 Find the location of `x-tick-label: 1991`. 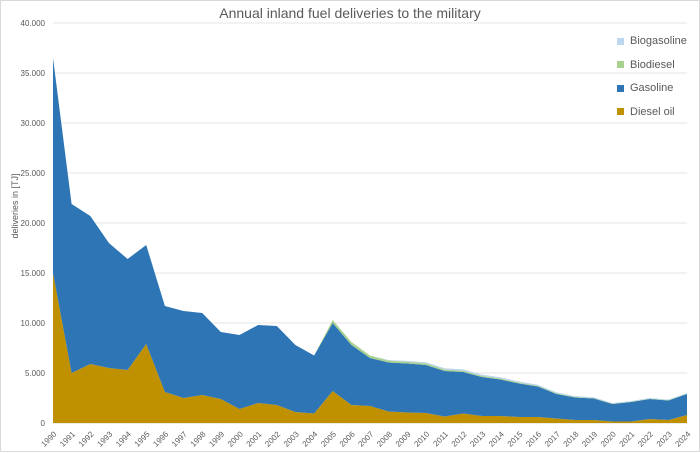

x-tick-label: 1991 is located at coordinates (67, 438).